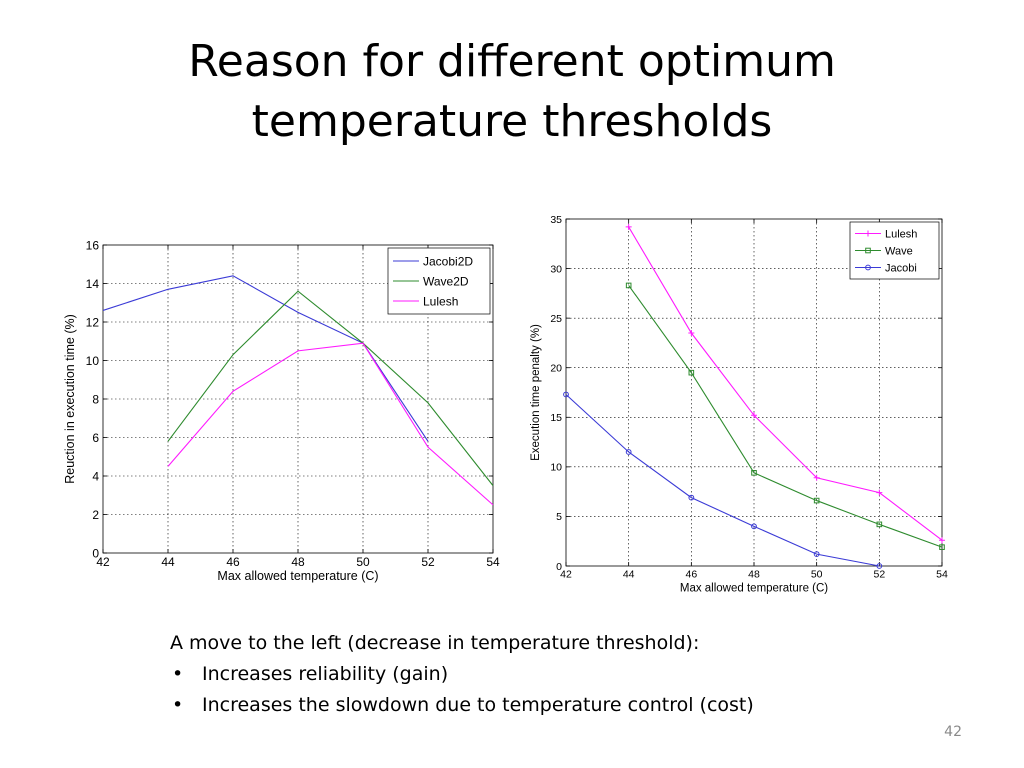 The width and height of the screenshot is (1024, 768). Describe the element at coordinates (446, 281) in the screenshot. I see `legend-label: Wave2D` at that location.